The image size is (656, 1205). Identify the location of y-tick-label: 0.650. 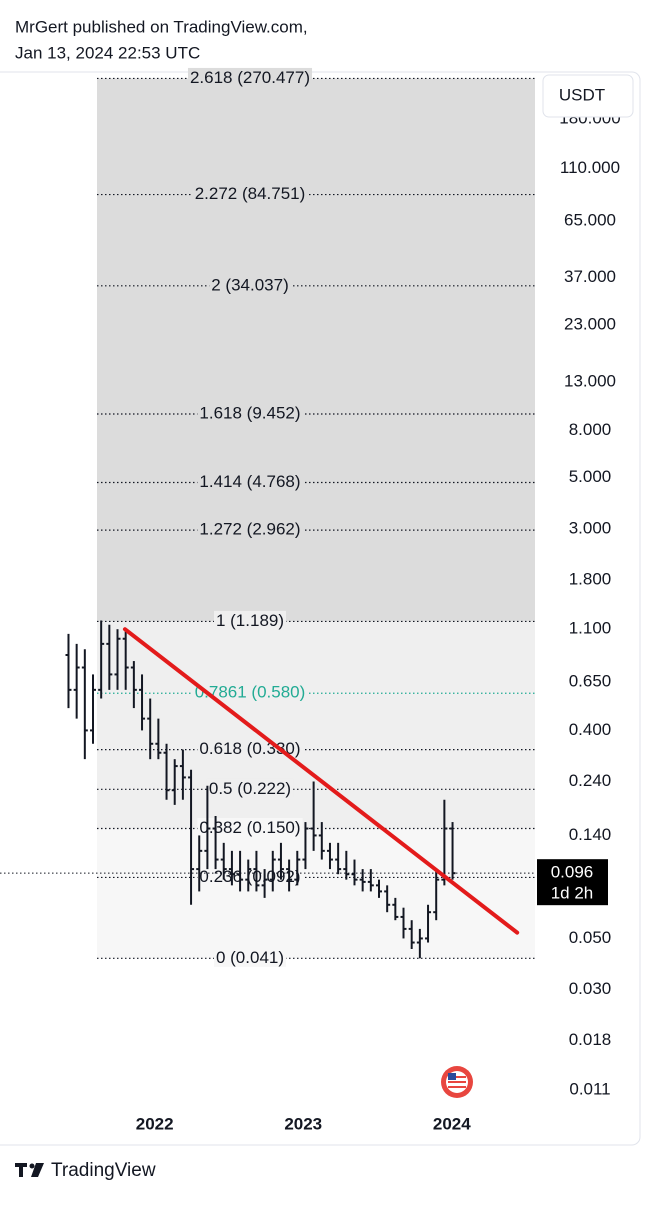
(590, 680).